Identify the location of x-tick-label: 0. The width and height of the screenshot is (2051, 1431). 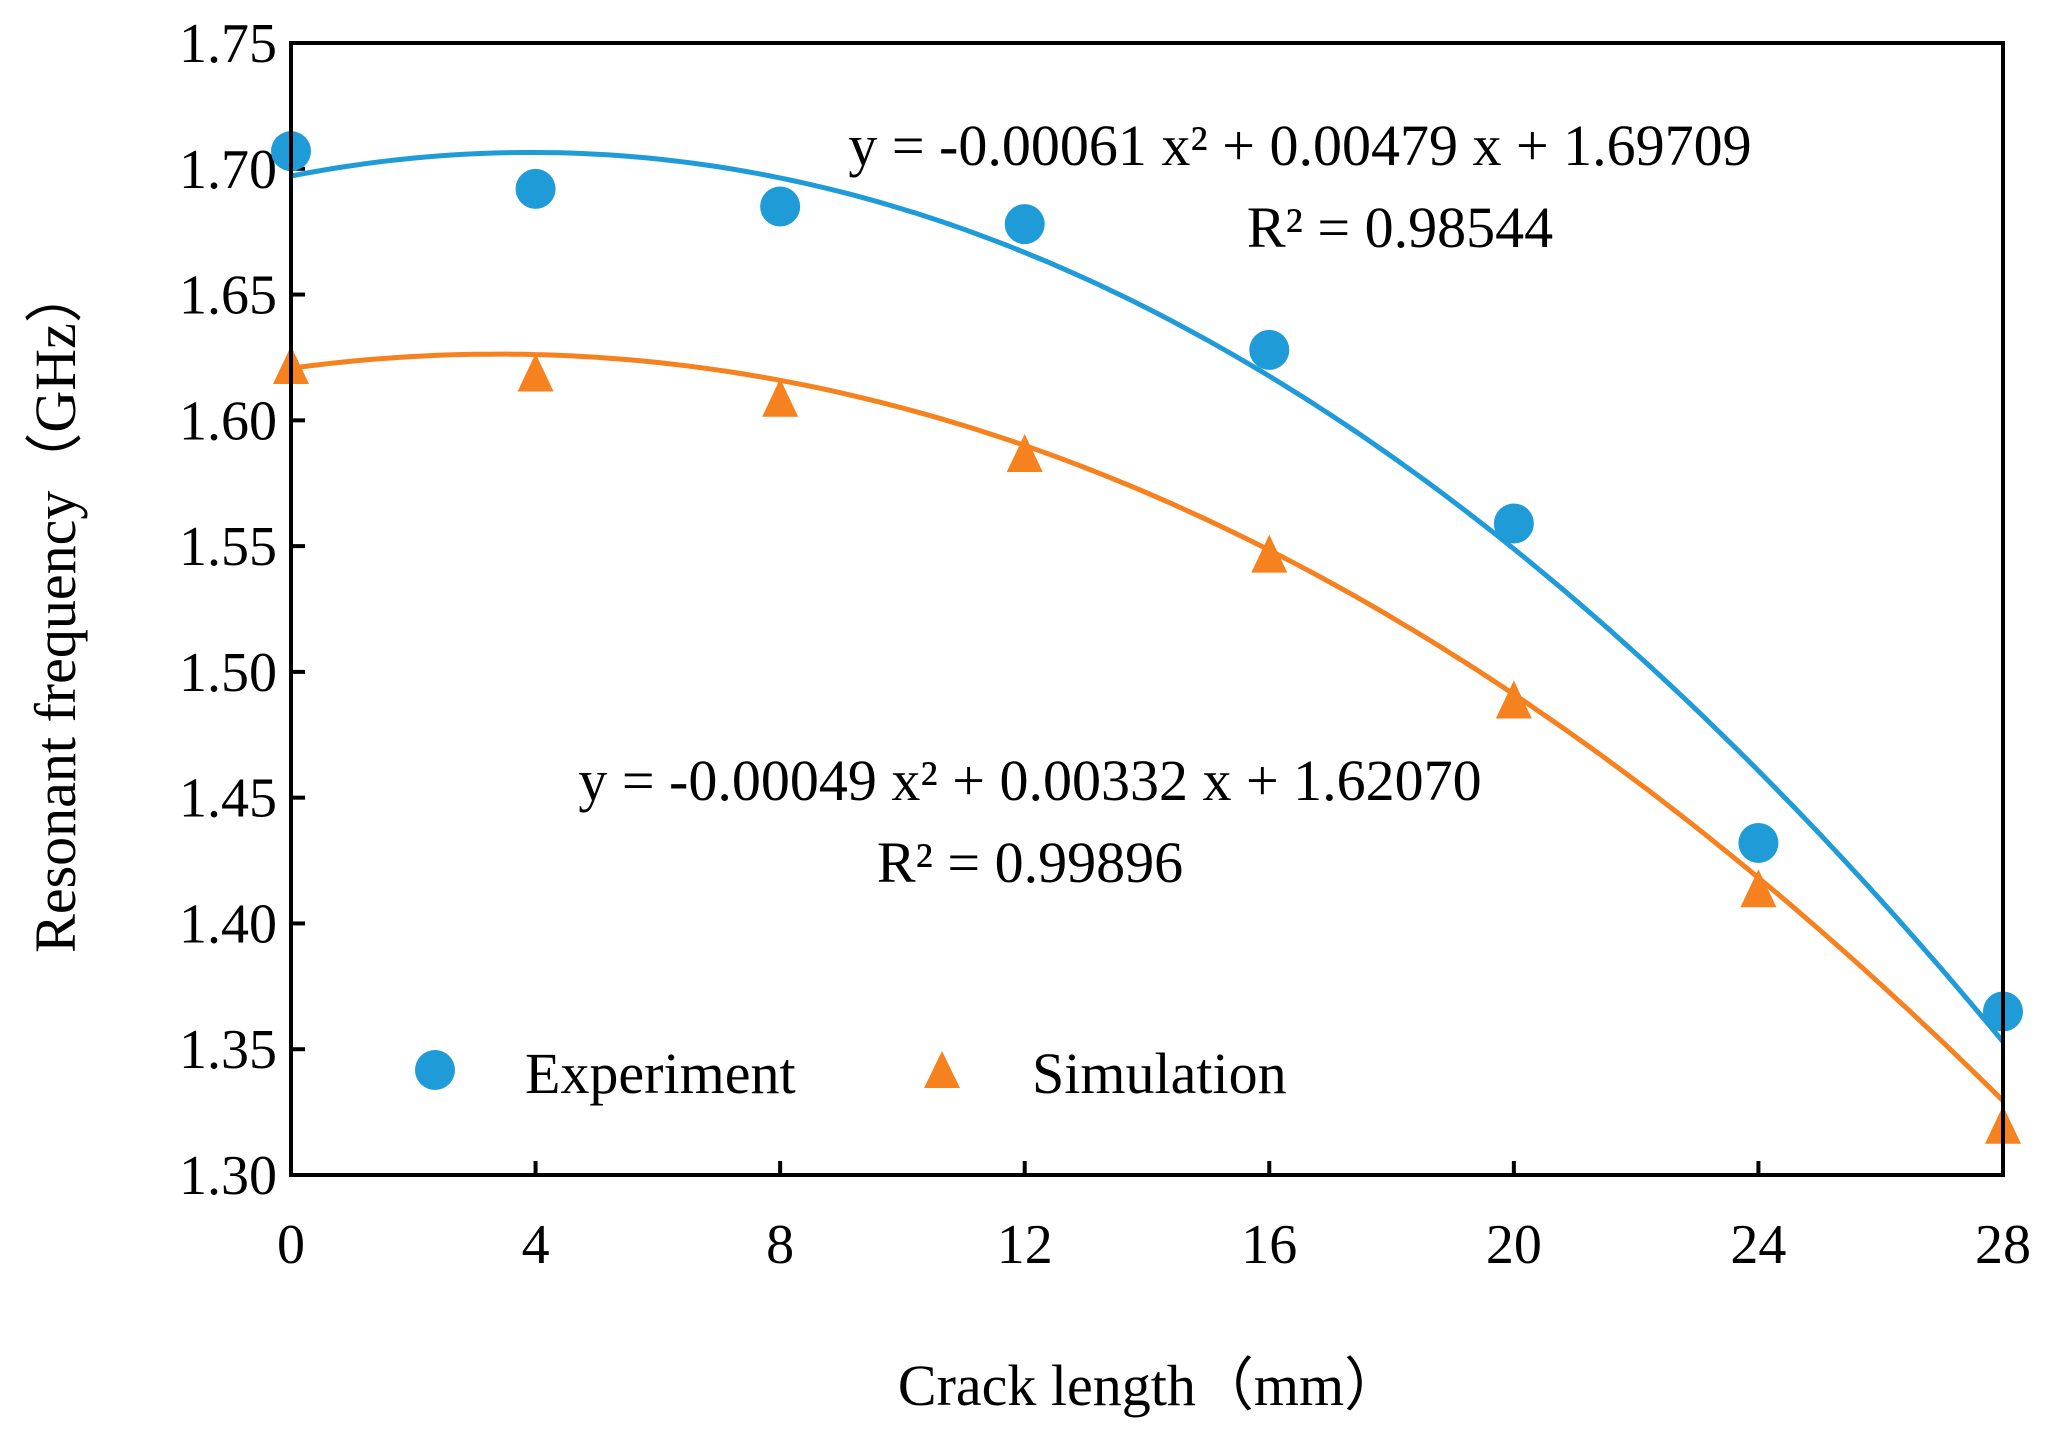
(291, 1245).